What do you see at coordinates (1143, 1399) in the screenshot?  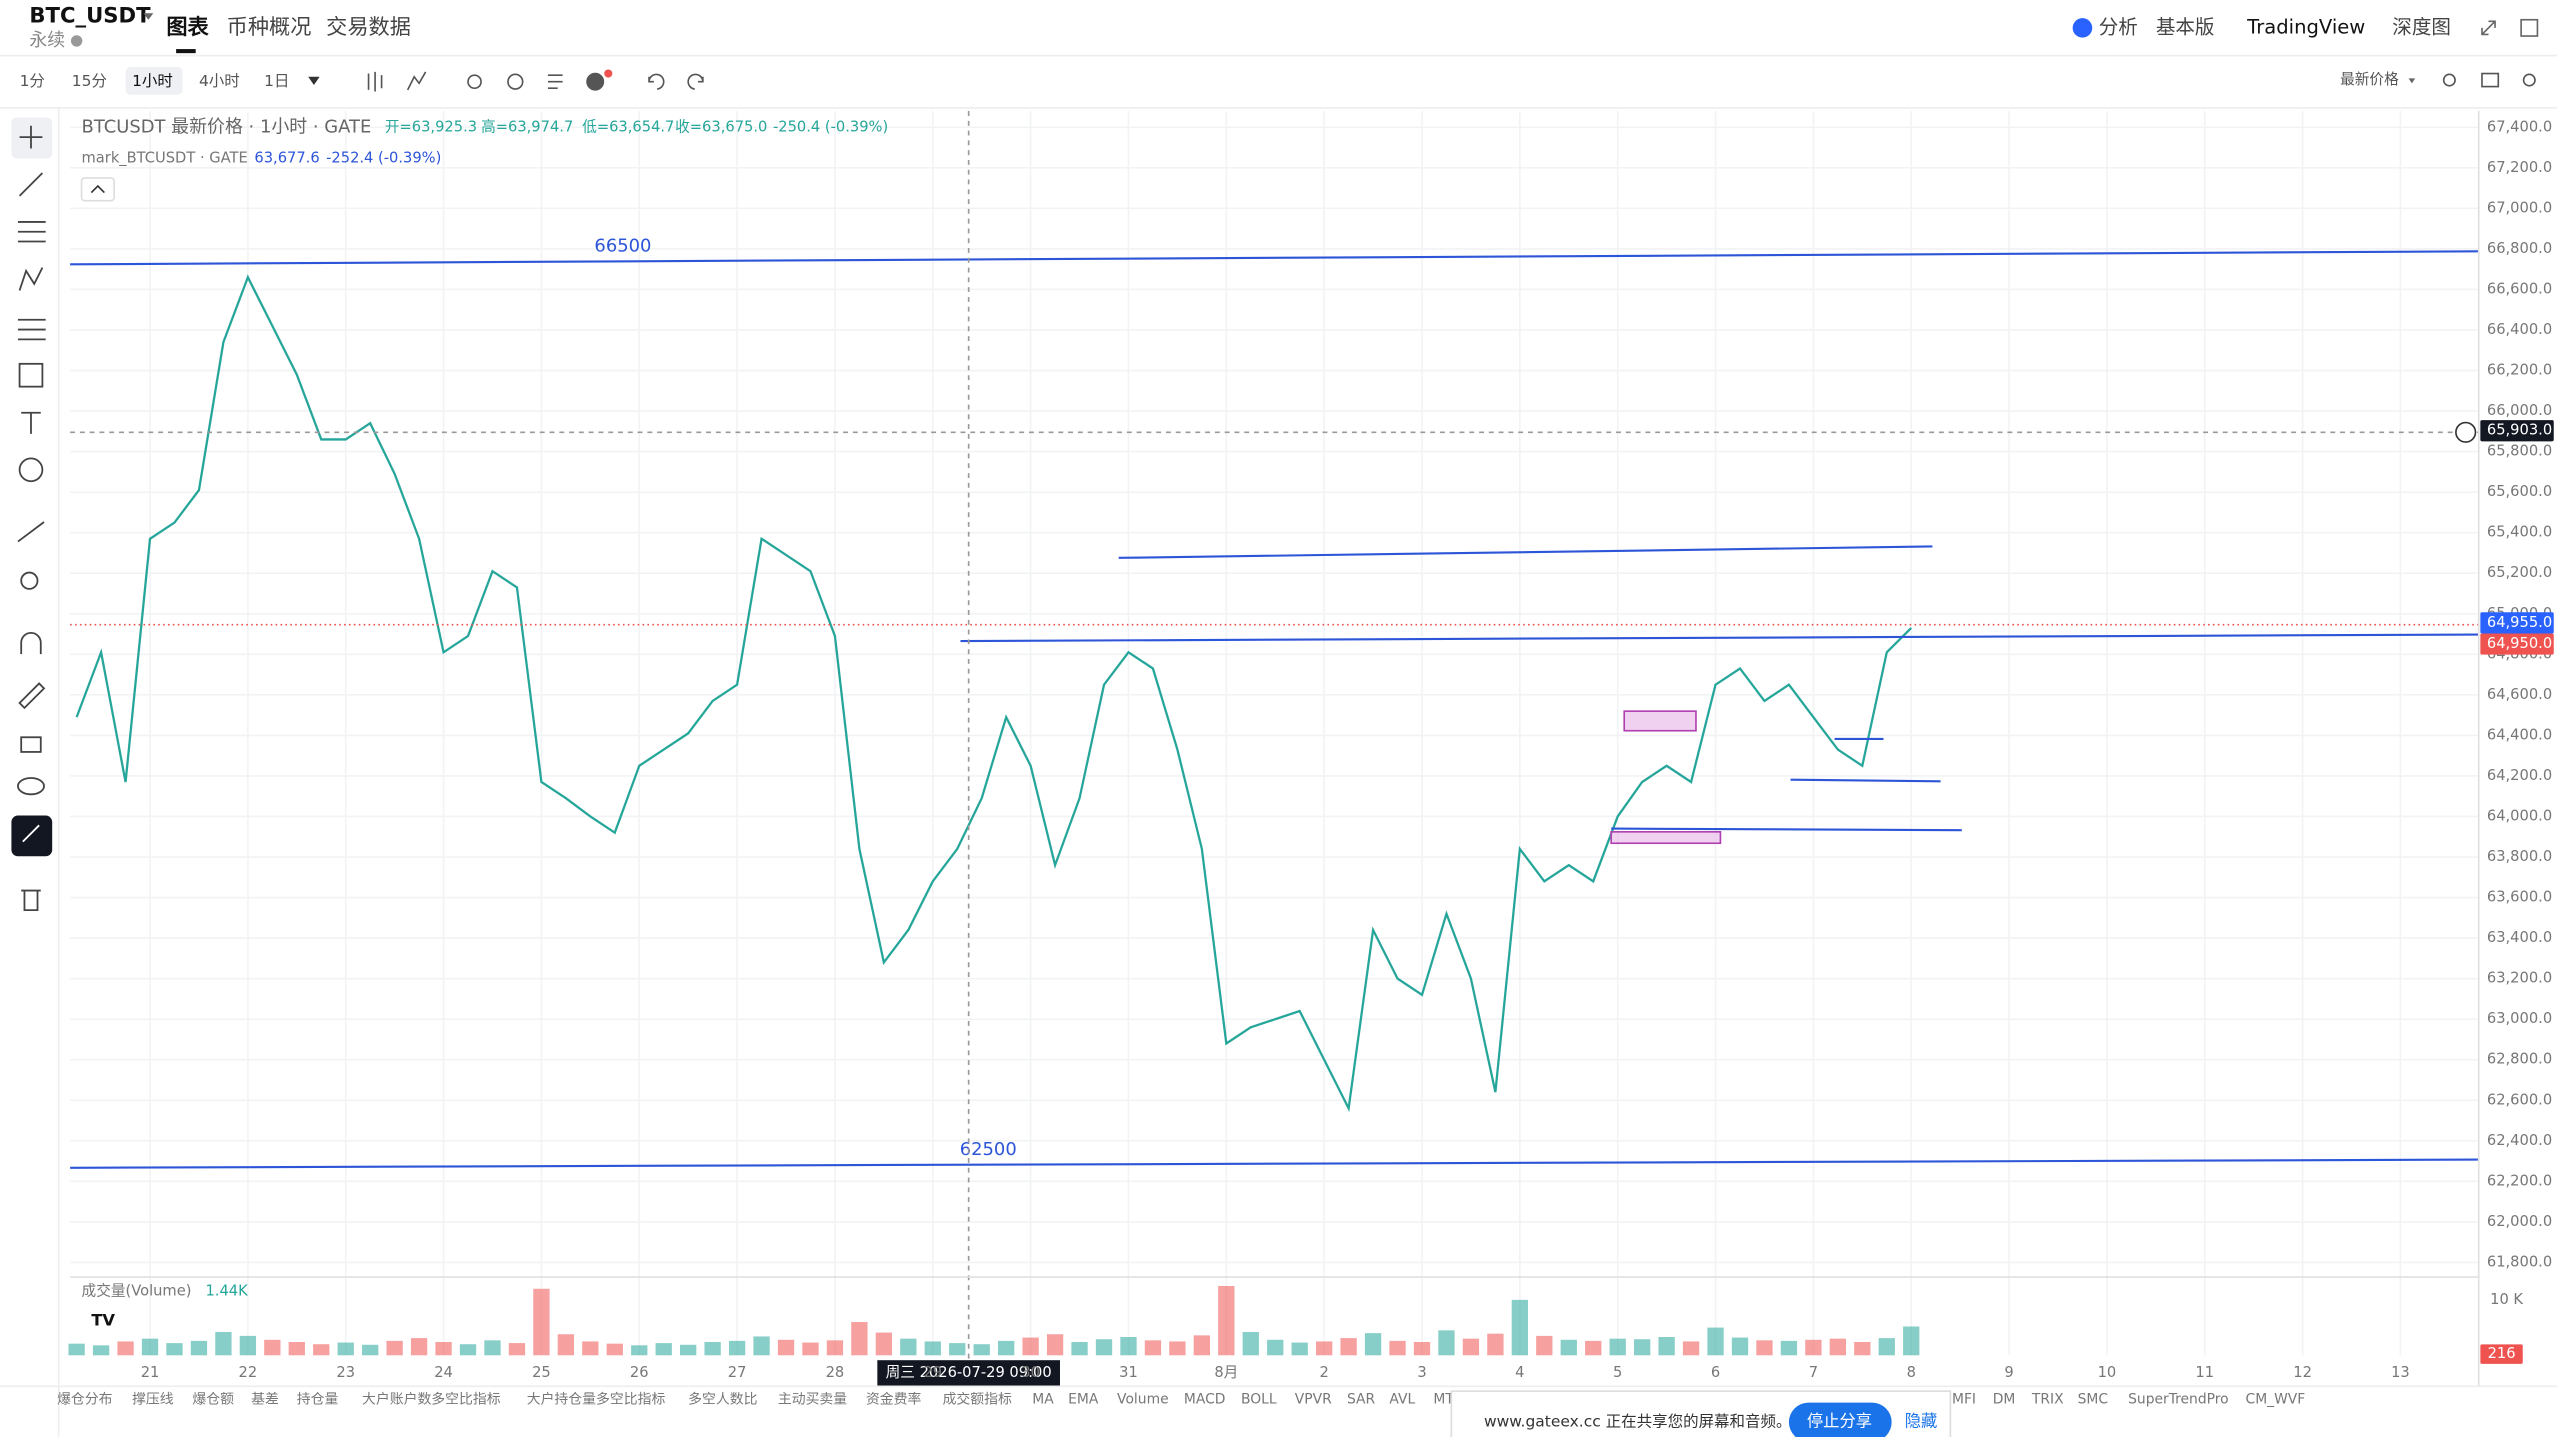 I see `indicator: Volume` at bounding box center [1143, 1399].